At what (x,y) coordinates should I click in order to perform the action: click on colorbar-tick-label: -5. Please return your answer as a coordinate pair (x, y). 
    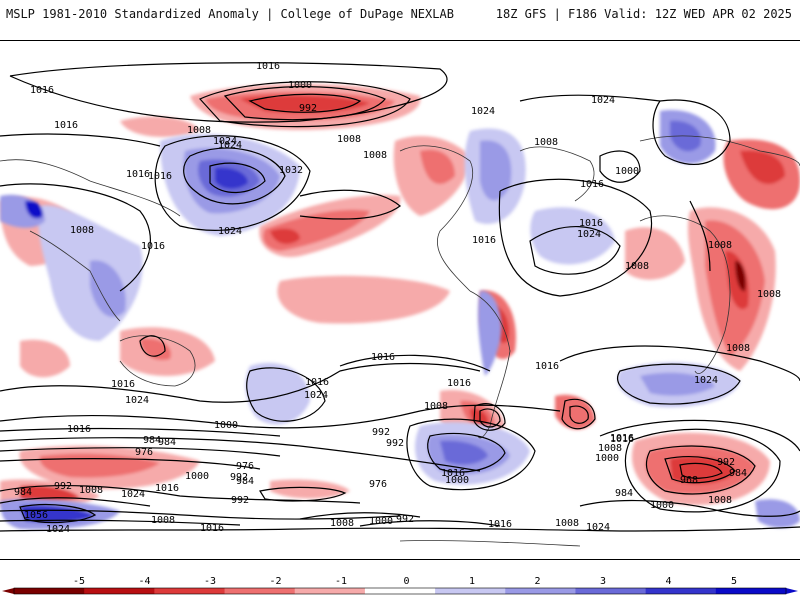
    Looking at the image, I should click on (79, 581).